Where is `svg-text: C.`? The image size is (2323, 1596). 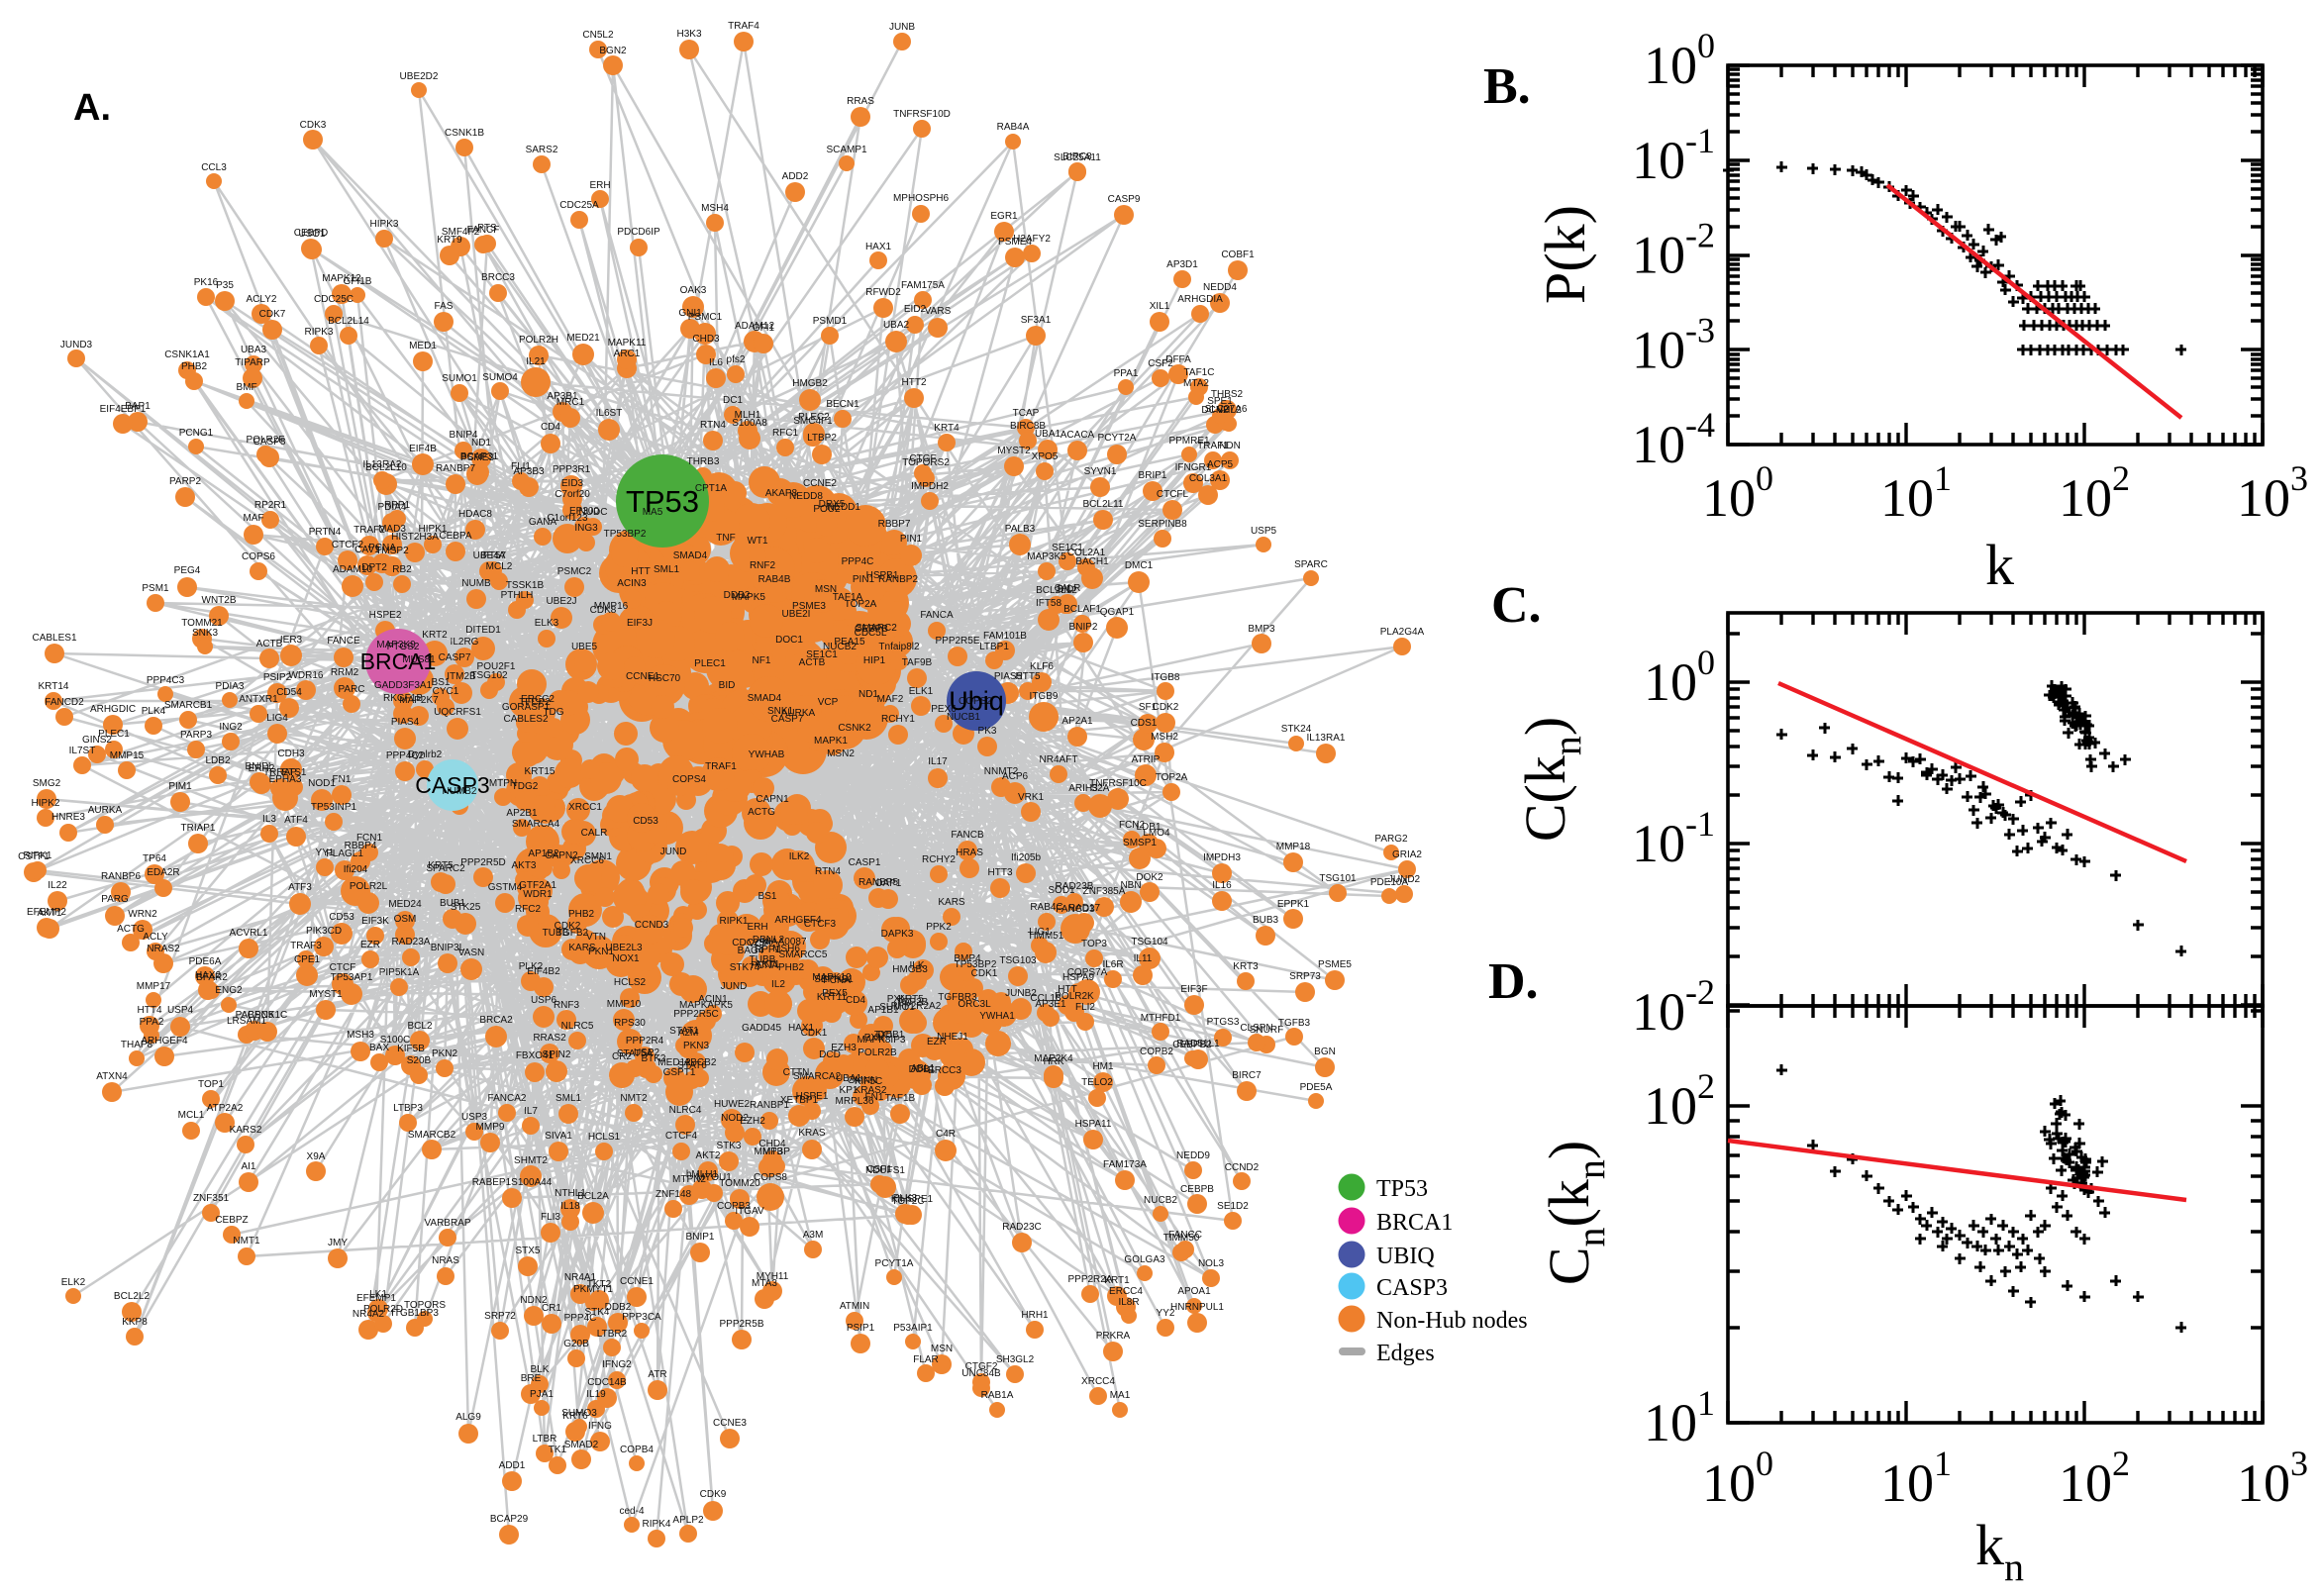 svg-text: C. is located at coordinates (1516, 605).